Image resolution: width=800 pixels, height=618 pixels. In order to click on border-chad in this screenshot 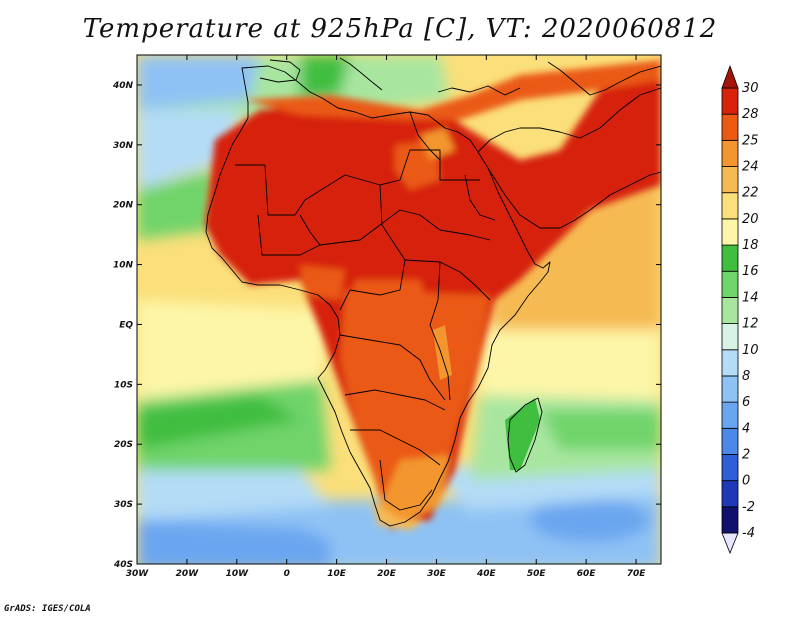, I will do `click(372, 247)`.